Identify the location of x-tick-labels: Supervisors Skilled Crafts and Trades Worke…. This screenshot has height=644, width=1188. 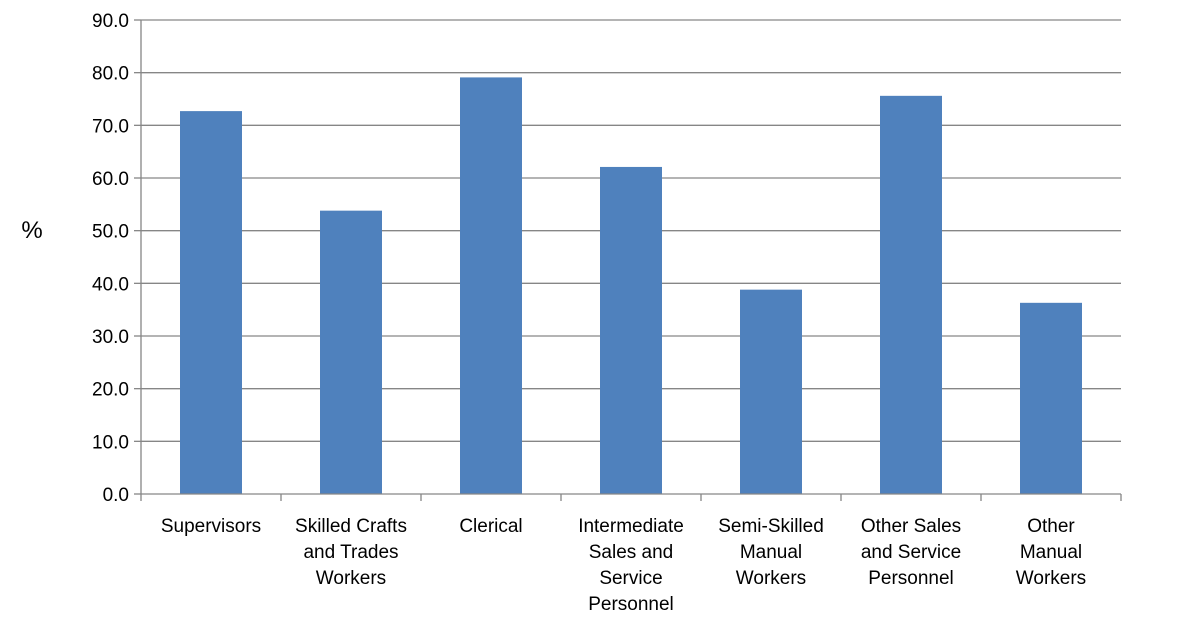
(623, 565).